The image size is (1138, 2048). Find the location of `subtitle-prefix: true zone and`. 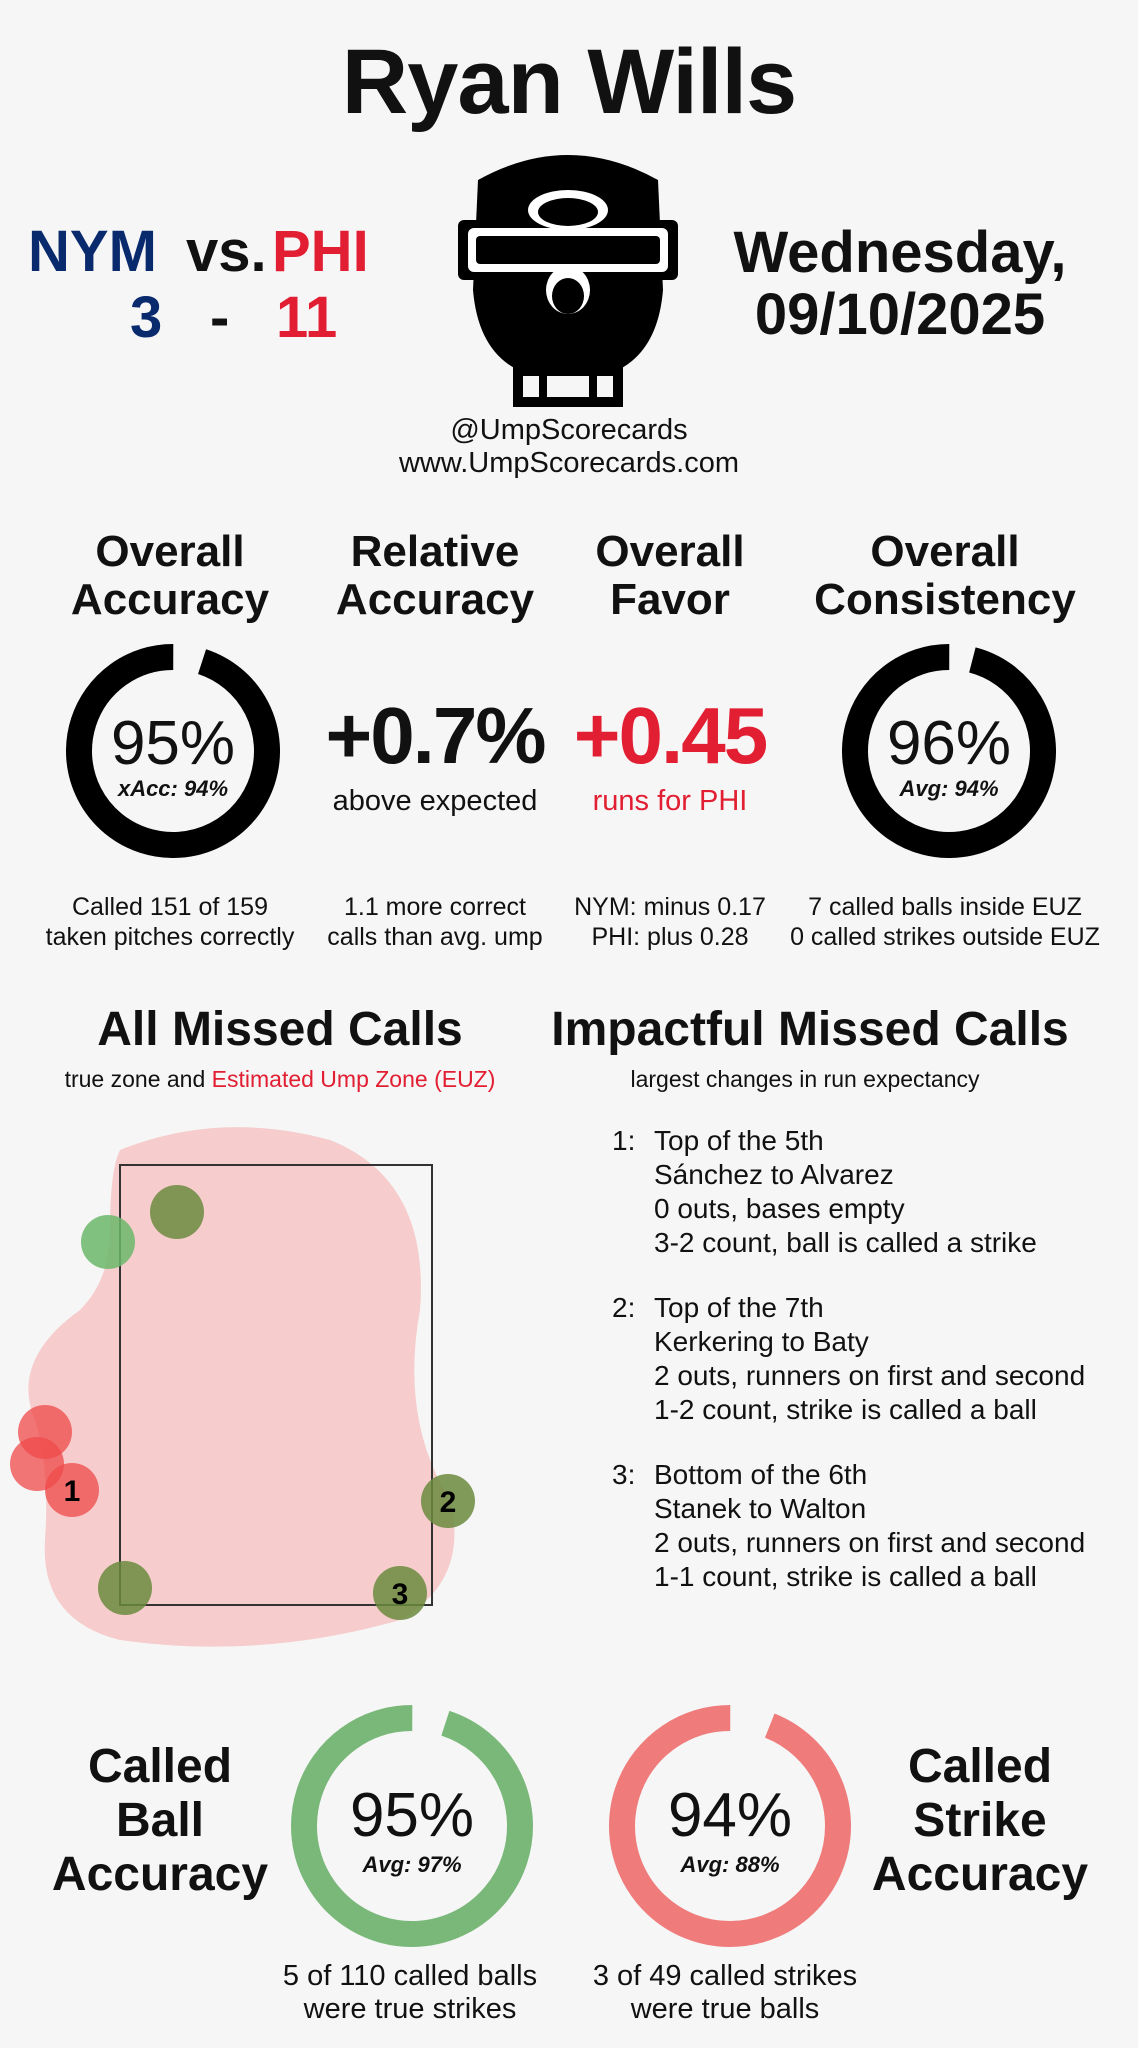

subtitle-prefix: true zone and is located at coordinates (135, 1079).